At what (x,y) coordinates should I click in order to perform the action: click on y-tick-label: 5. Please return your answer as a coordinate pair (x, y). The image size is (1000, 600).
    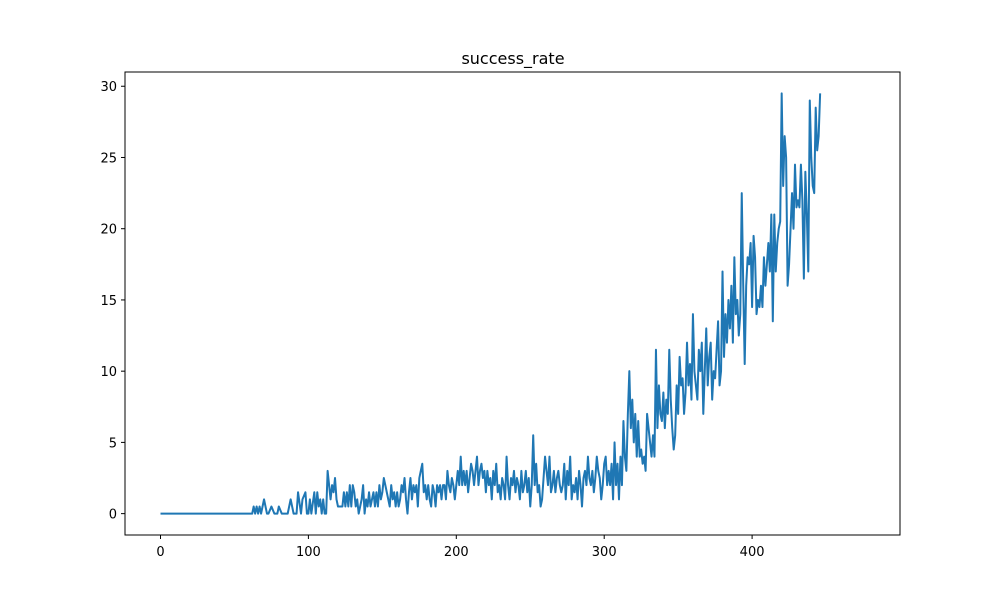
    Looking at the image, I should click on (113, 443).